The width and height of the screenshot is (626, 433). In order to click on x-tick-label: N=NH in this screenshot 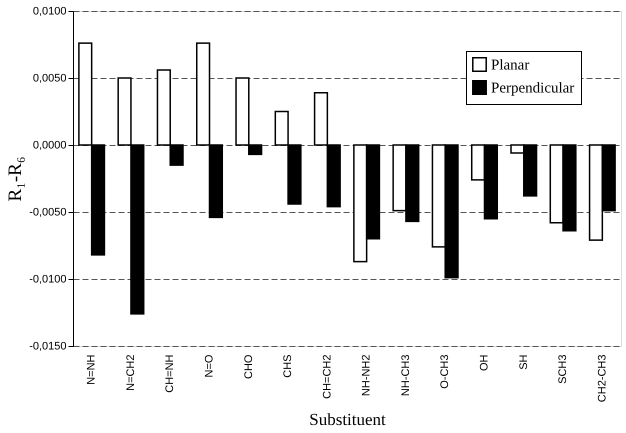, I will do `click(92, 369)`.